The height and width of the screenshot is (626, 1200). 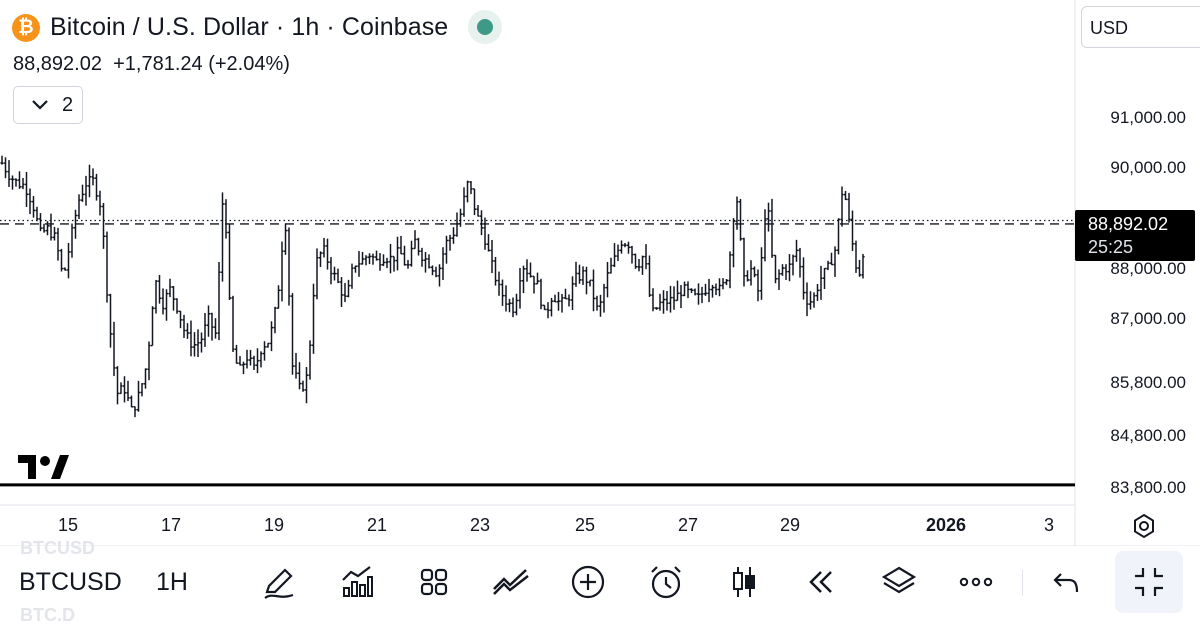 What do you see at coordinates (899, 582) in the screenshot?
I see `layers-icon` at bounding box center [899, 582].